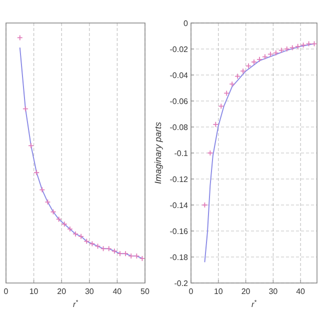 This screenshot has height=320, width=320. What do you see at coordinates (179, 75) in the screenshot?
I see `y-tick-label: -0.04` at bounding box center [179, 75].